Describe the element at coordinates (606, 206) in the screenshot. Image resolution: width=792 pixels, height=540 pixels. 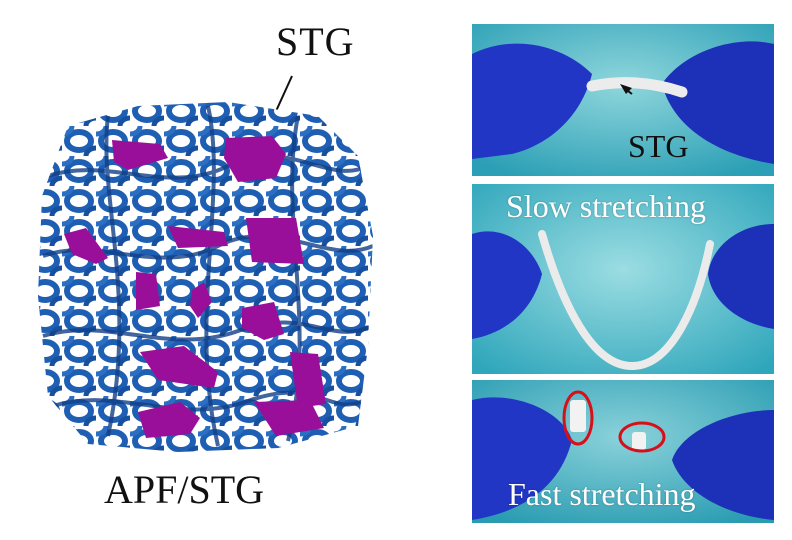
I see `slow-stretching-caption: Slow stretching` at that location.